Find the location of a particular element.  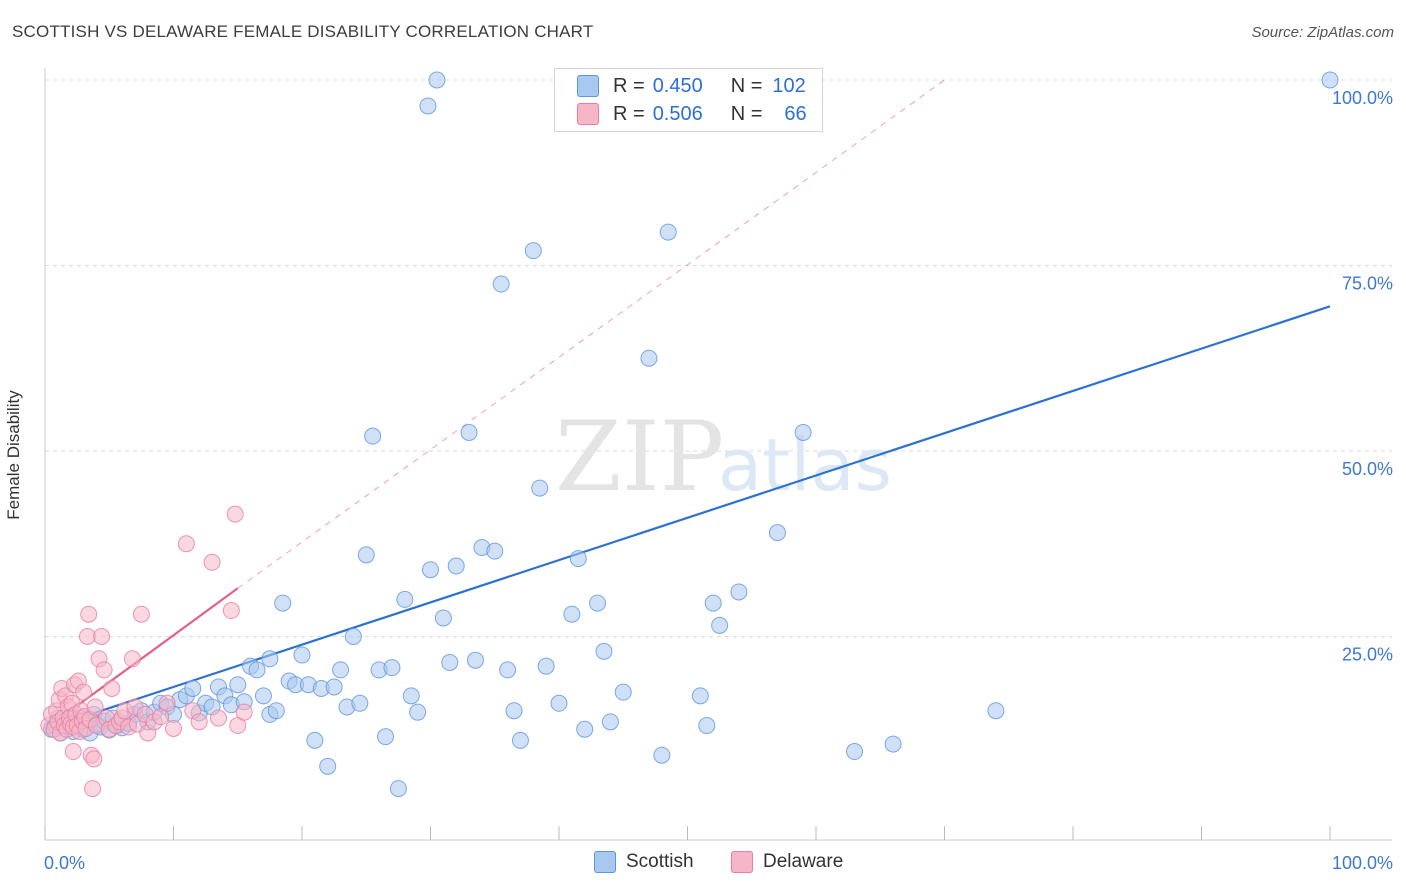

legend-item-scottish: Scottish is located at coordinates (644, 862).